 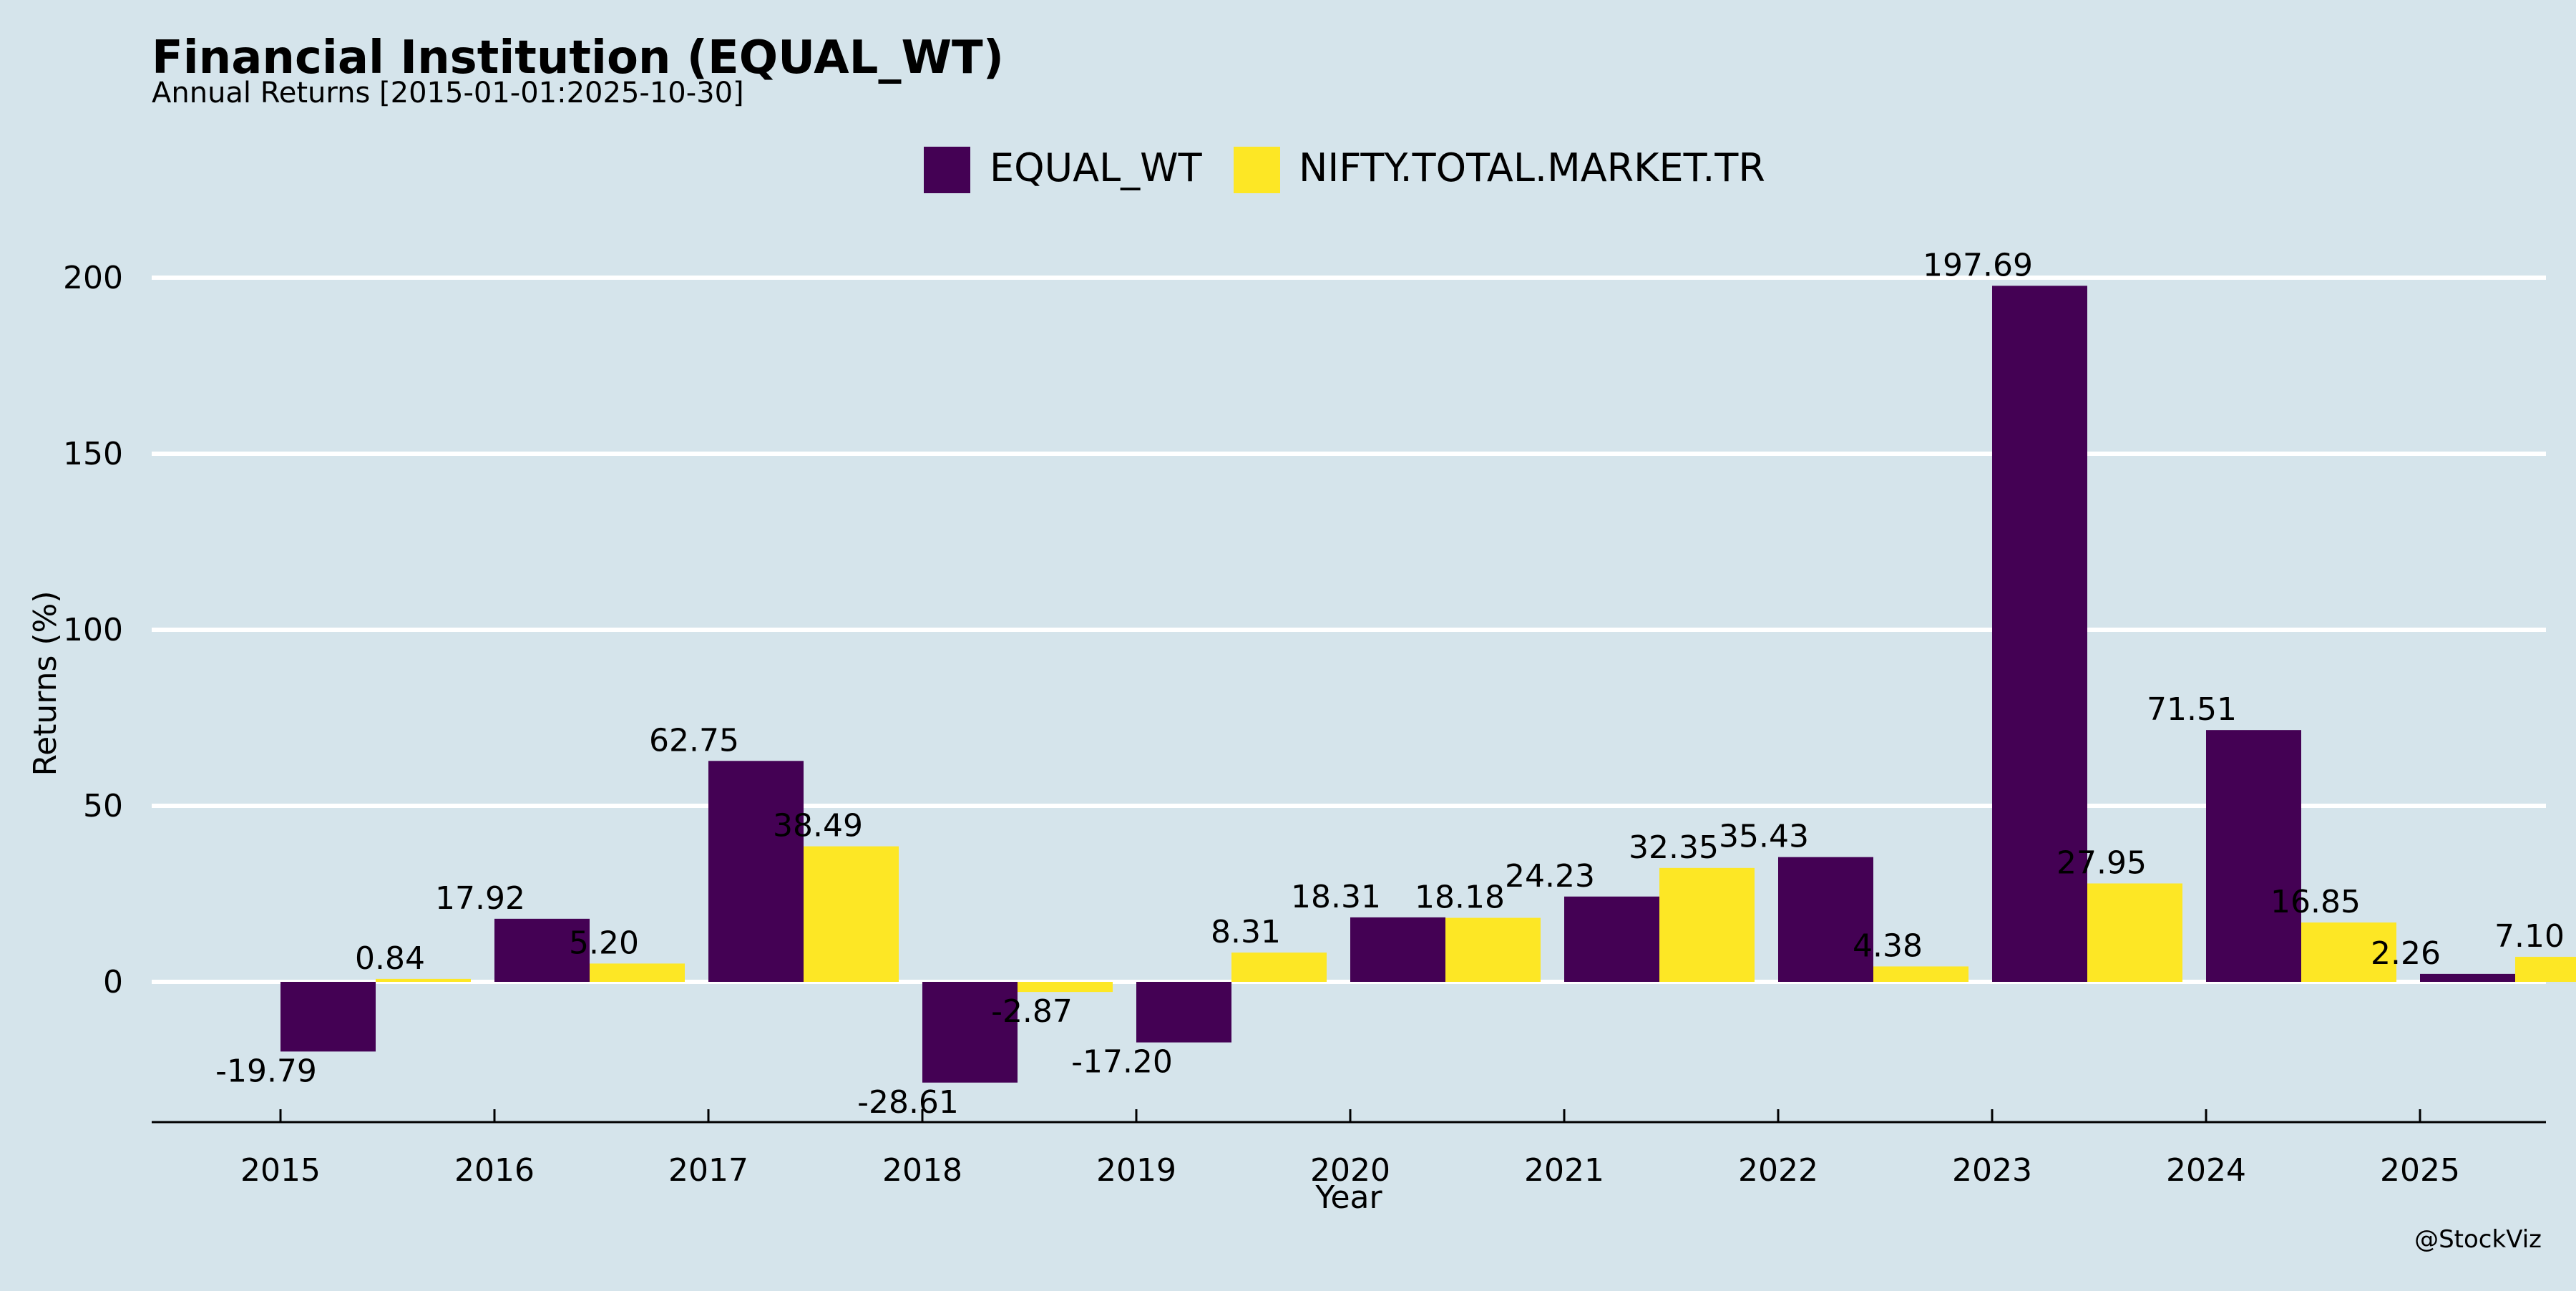 What do you see at coordinates (2478, 1239) in the screenshot?
I see `watermark: @StockViz` at bounding box center [2478, 1239].